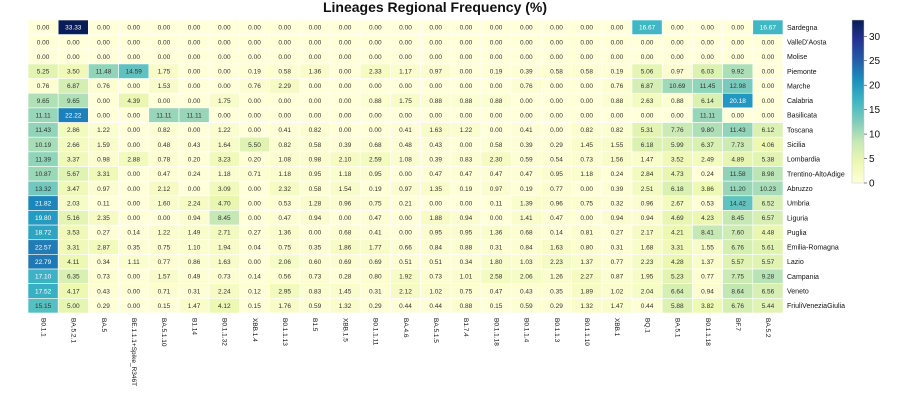 This screenshot has width=900, height=400. Describe the element at coordinates (284, 130) in the screenshot. I see `cell-value-label: 0.41` at that location.